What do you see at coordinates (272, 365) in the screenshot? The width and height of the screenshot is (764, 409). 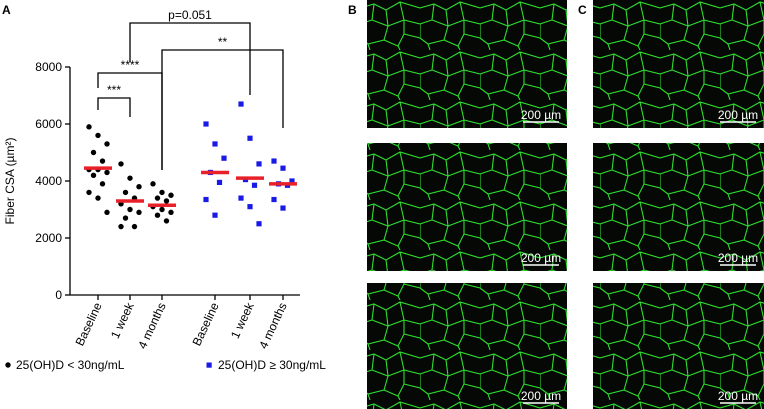 I see `legend-label: 25(OH)D ≥ 30ng/mL` at bounding box center [272, 365].